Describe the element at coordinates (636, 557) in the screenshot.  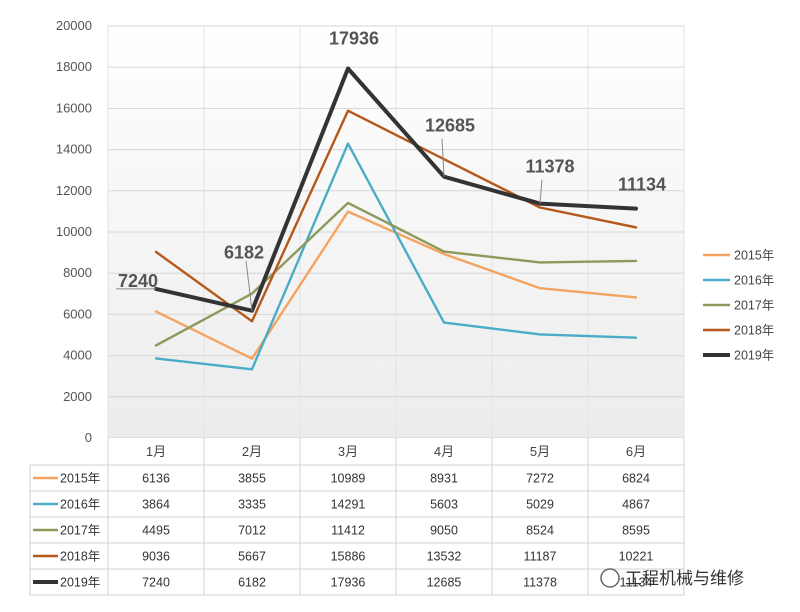
I see `table-cell: 10221` at that location.